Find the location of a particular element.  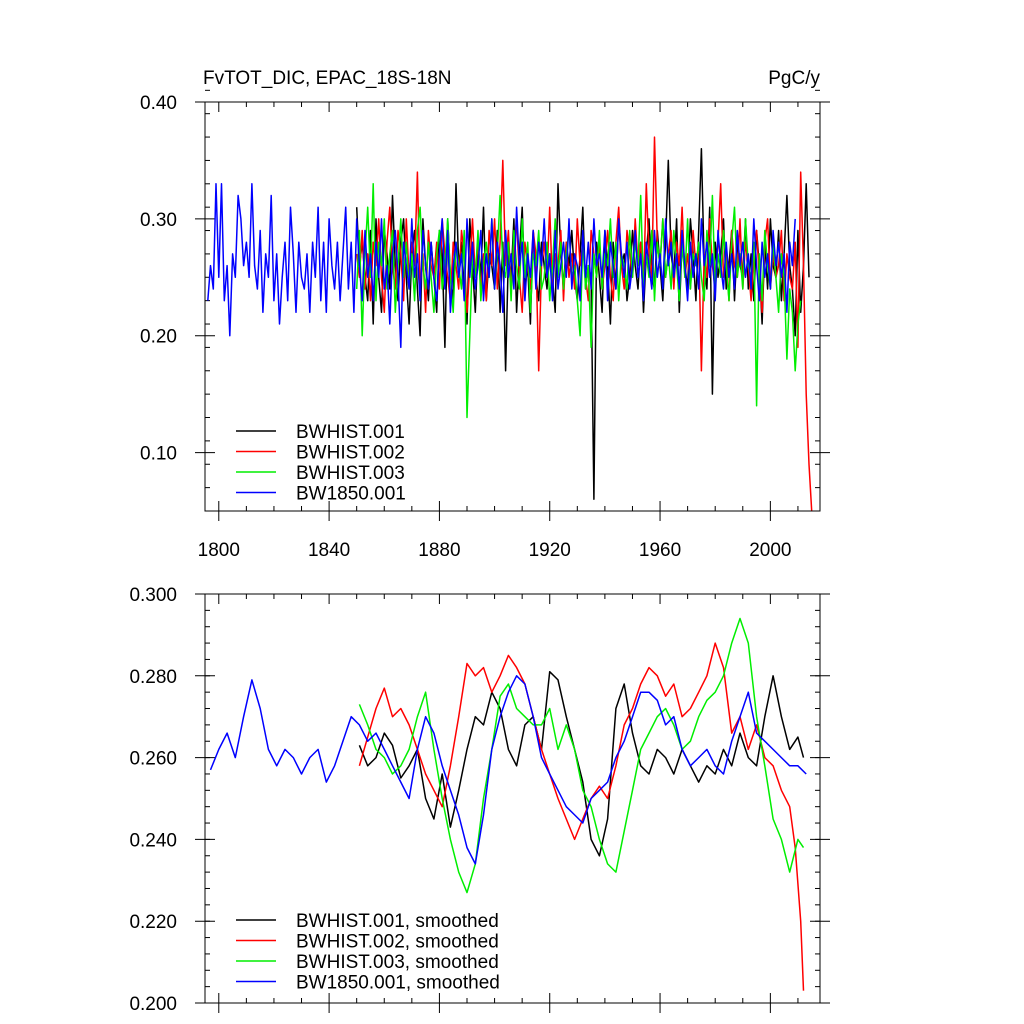

y-tick-label: 0.200 is located at coordinates (153, 1004).